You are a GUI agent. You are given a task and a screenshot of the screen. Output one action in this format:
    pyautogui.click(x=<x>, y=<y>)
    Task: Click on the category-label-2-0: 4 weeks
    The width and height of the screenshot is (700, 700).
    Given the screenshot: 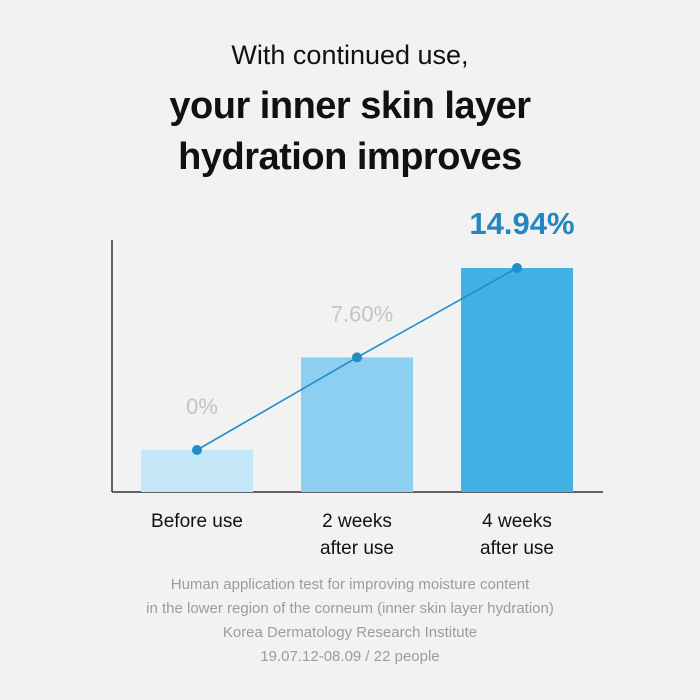 What is the action you would take?
    pyautogui.click(x=517, y=521)
    